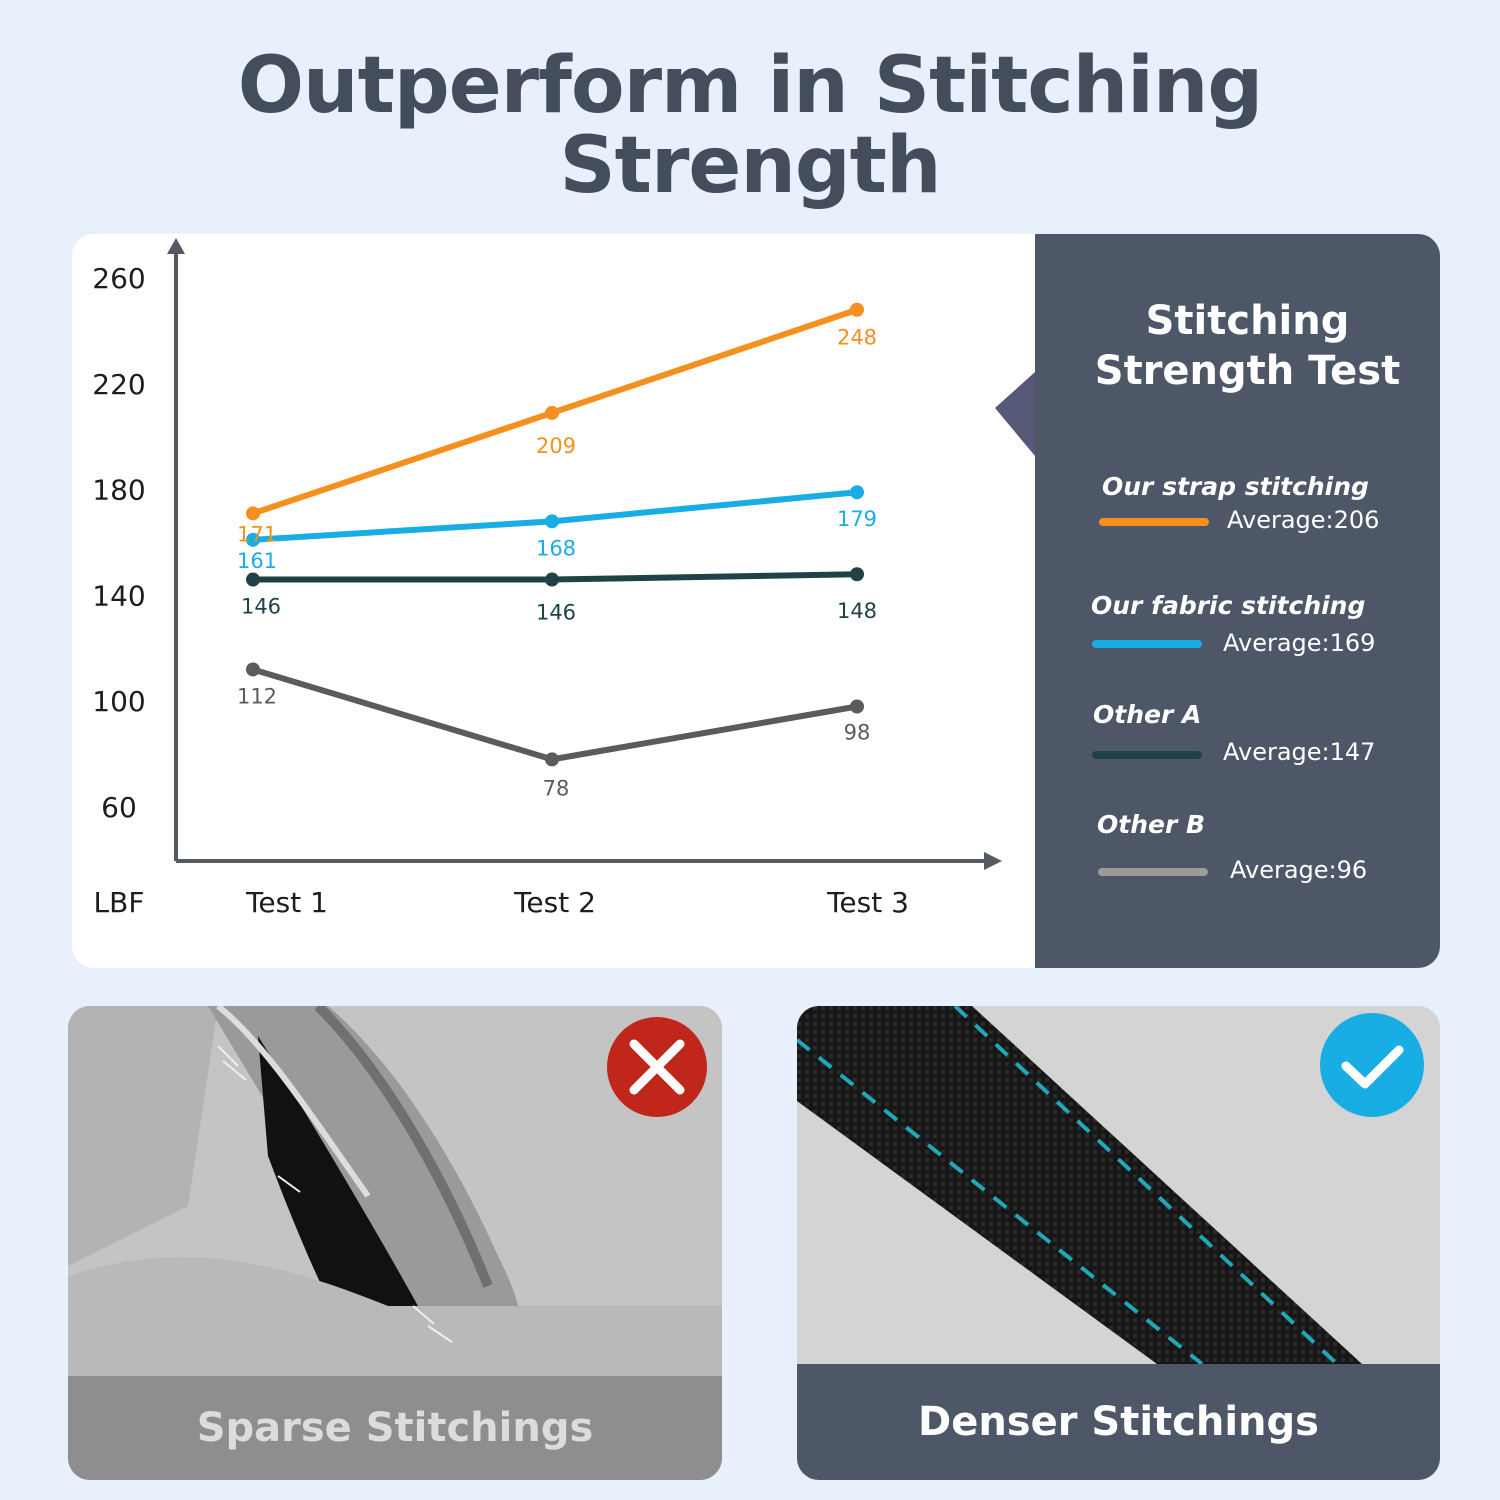  Describe the element at coordinates (1372, 1065) in the screenshot. I see `check-icon` at that location.